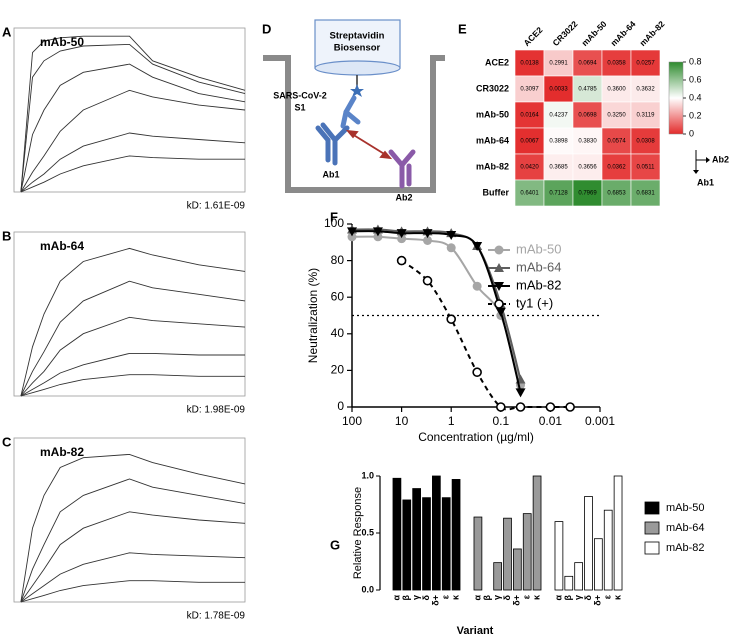  What do you see at coordinates (367, 532) in the screenshot?
I see `y-tick-label: 0.5` at bounding box center [367, 532].